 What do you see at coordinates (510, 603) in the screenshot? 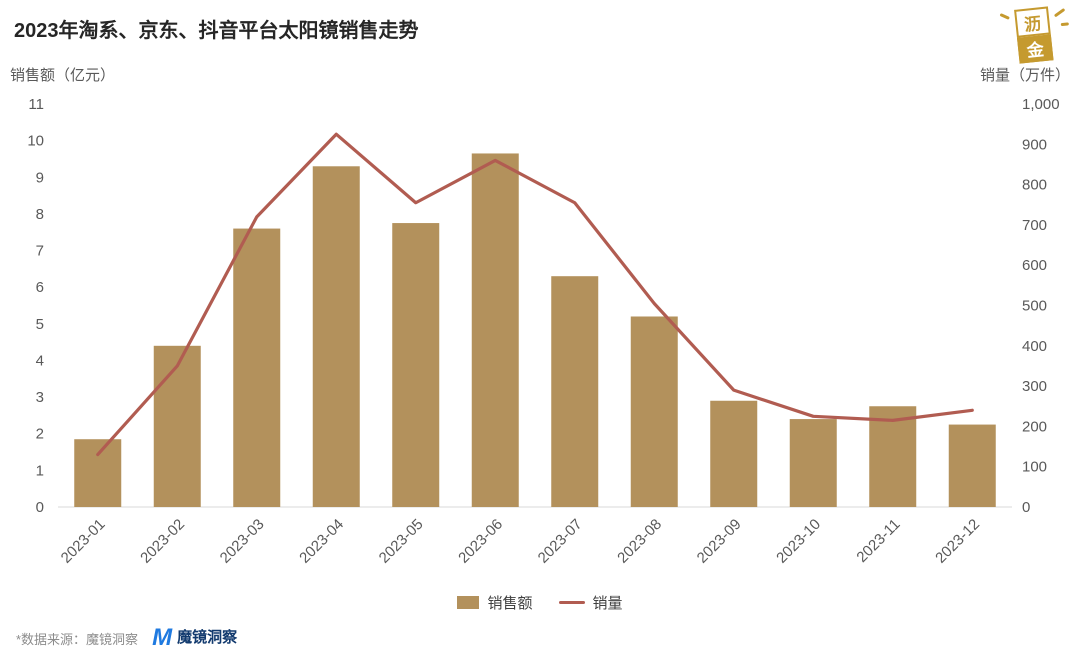
I see `legend-label: 销售额` at bounding box center [510, 603].